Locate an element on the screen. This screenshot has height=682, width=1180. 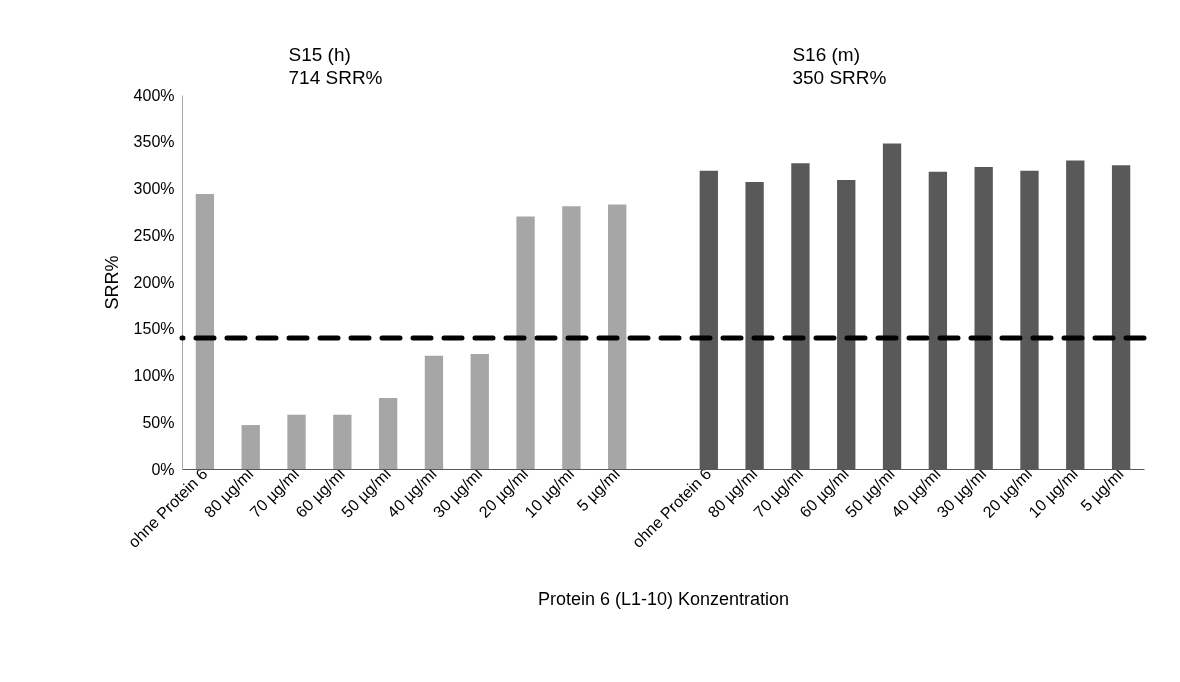
y-tick-label: 200% is located at coordinates (154, 282).